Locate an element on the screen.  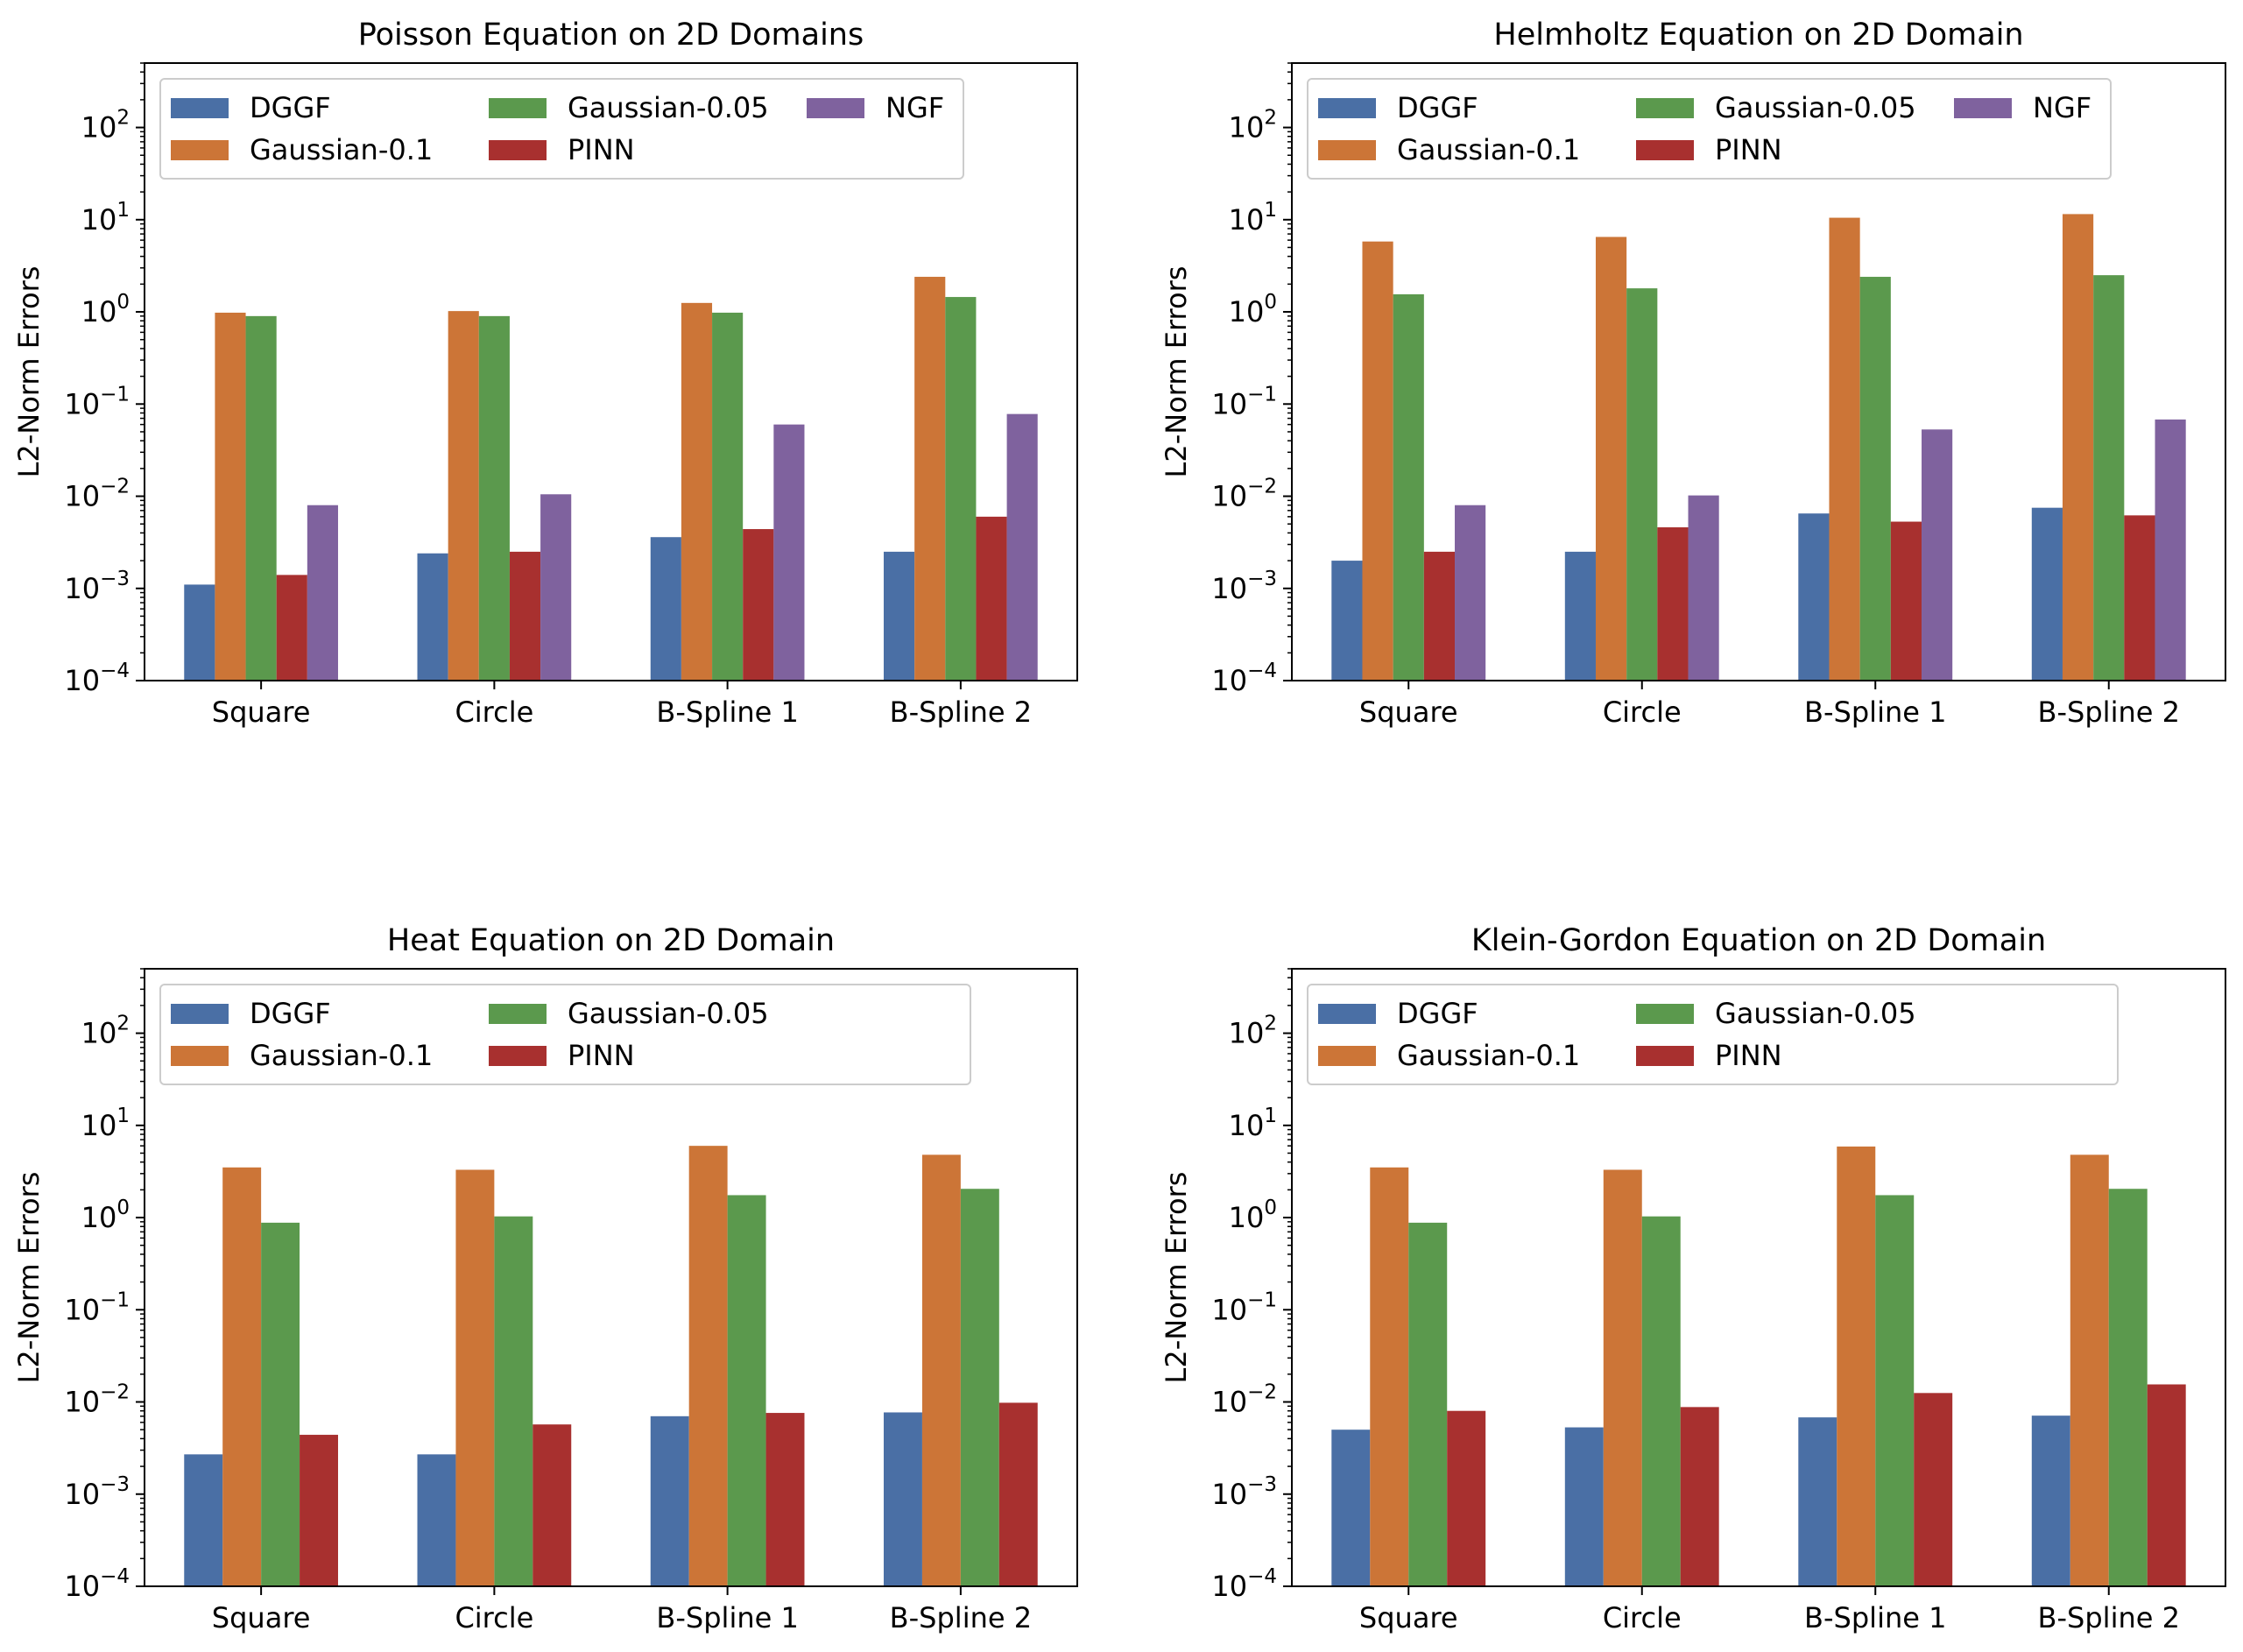
chart2-legend-label: DGGF is located at coordinates (290, 1013).